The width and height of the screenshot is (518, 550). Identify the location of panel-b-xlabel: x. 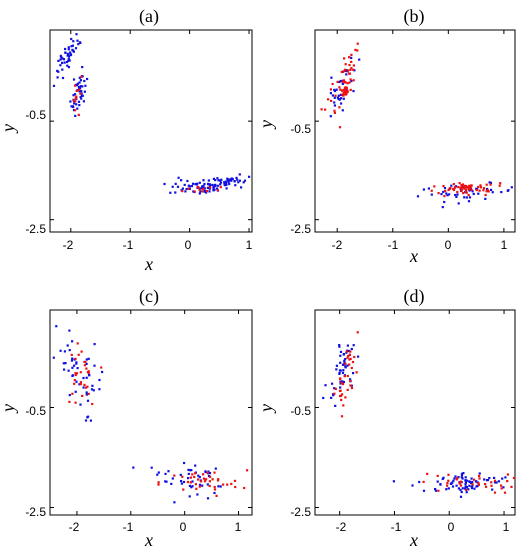
(413, 256).